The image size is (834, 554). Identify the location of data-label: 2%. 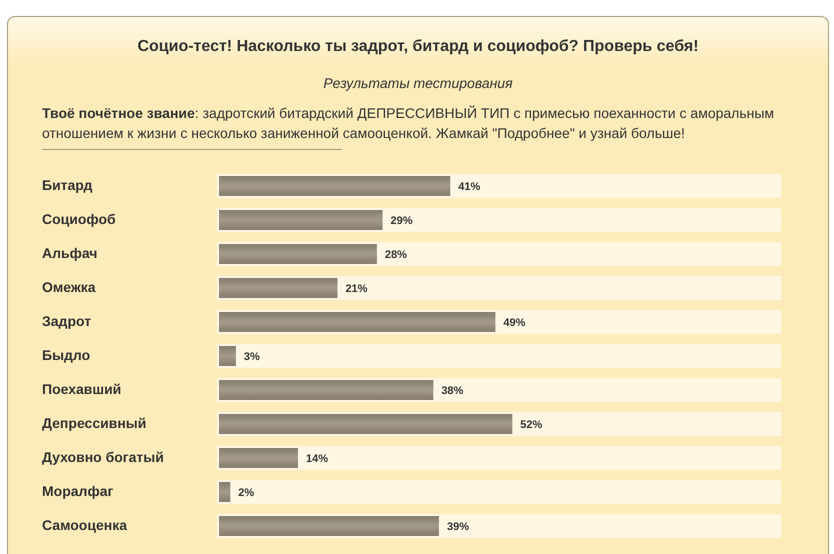
(246, 493).